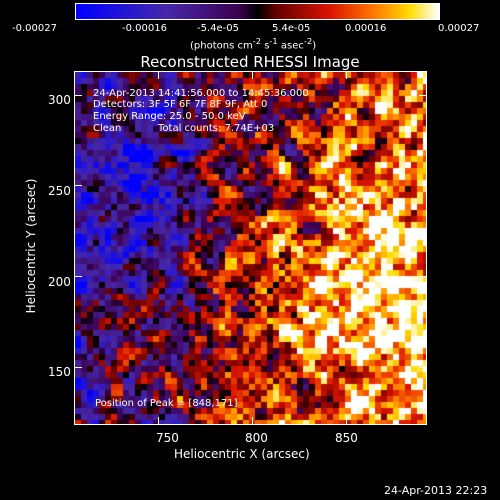  What do you see at coordinates (216, 128) in the screenshot?
I see `total-counts-annotation: Total counts: 7.74E+03` at bounding box center [216, 128].